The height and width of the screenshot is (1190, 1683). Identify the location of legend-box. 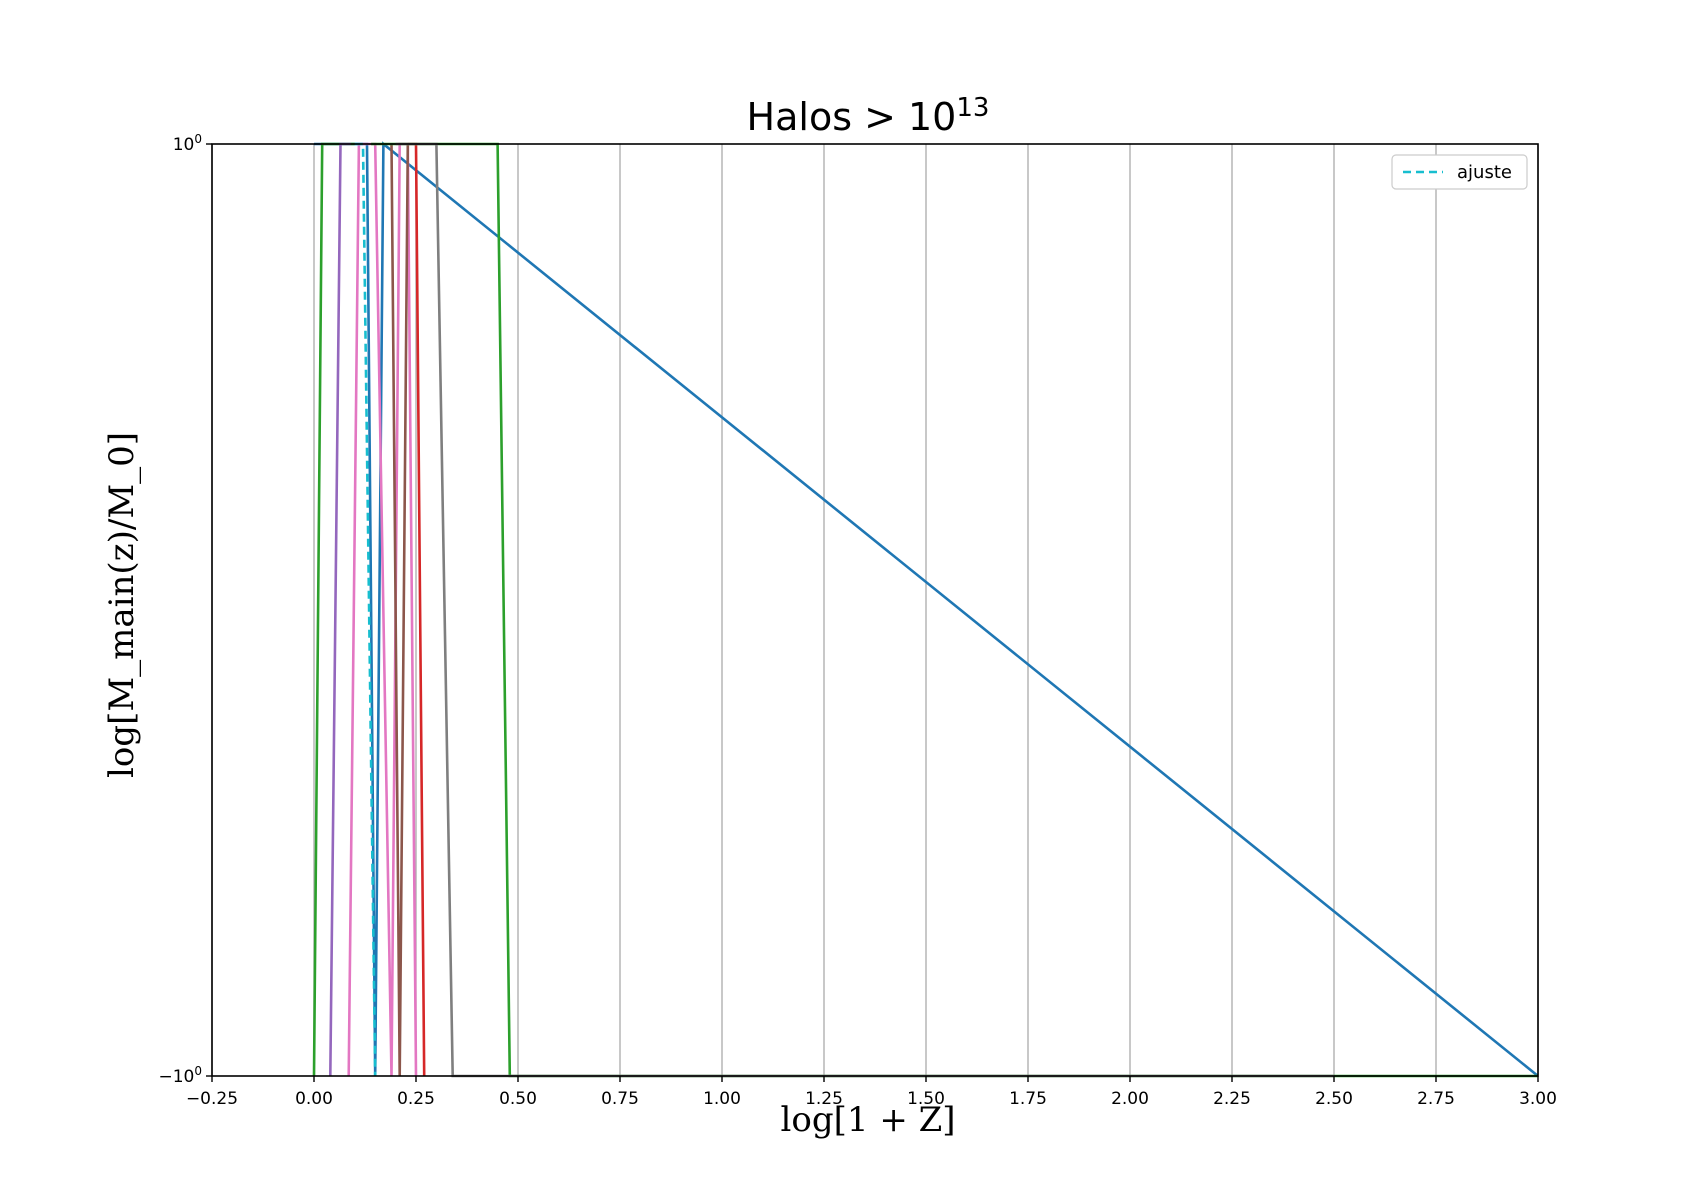
(1459, 172).